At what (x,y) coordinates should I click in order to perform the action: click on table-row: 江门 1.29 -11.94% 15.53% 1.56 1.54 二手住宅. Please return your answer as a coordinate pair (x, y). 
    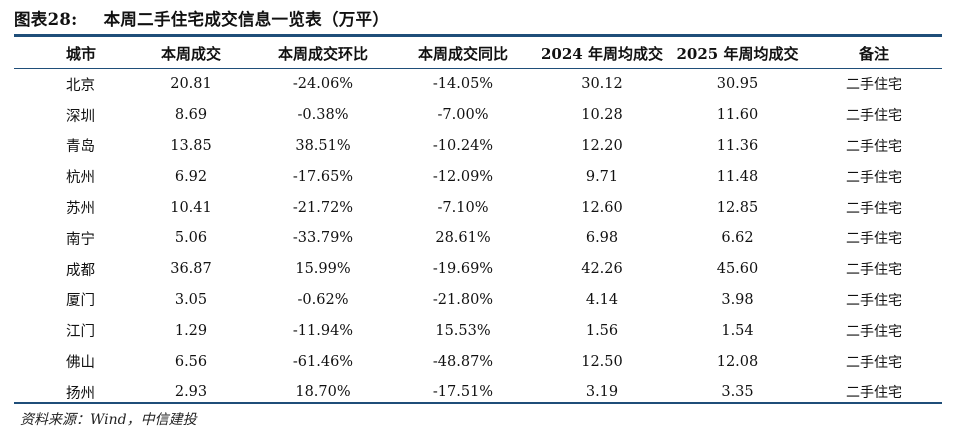
    Looking at the image, I should click on (478, 330).